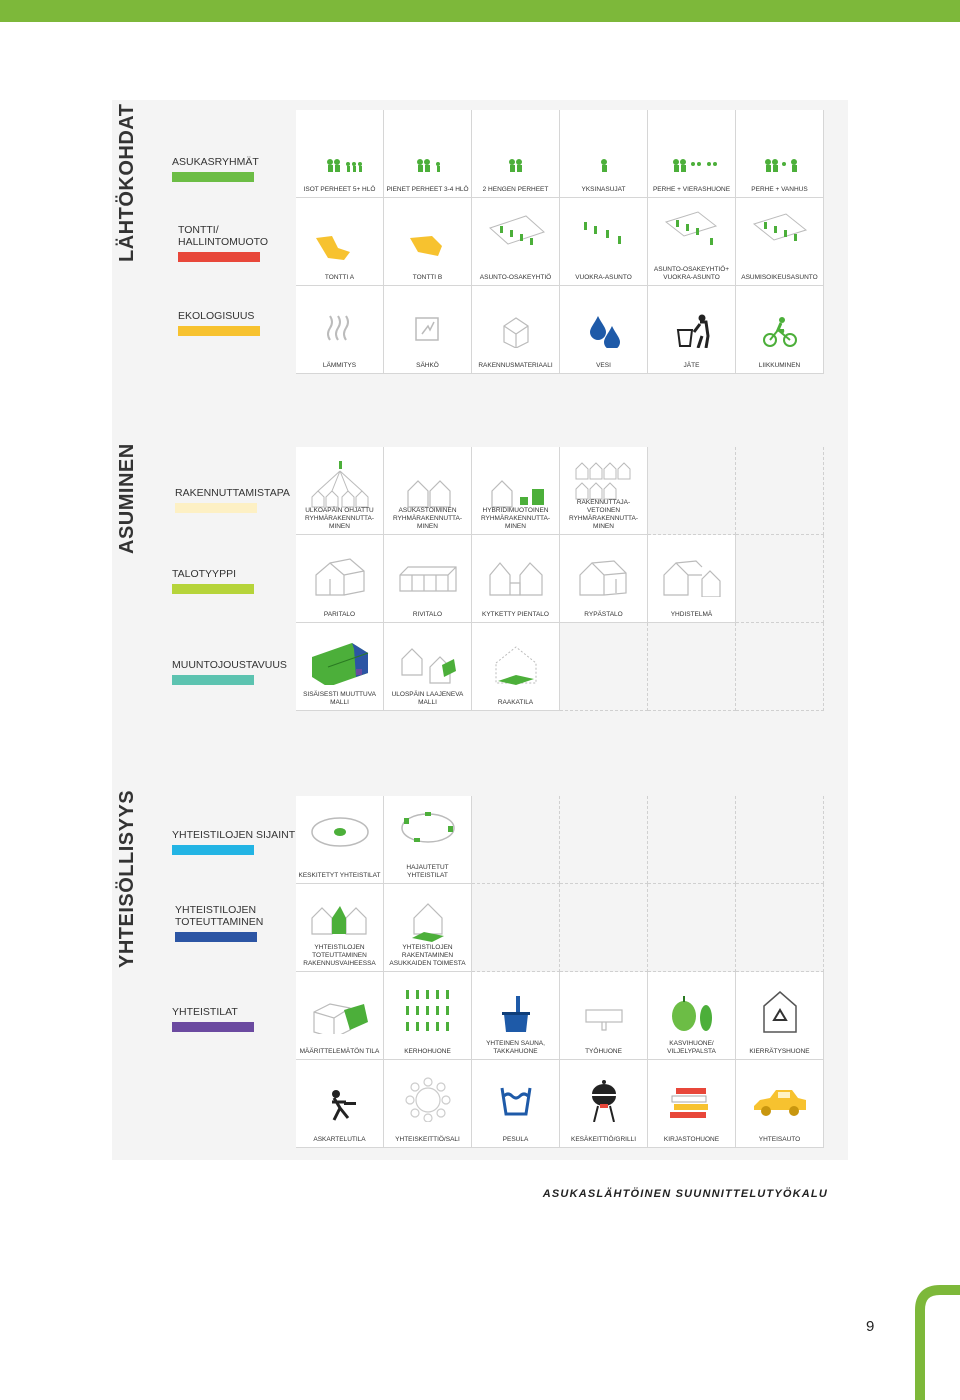  I want to click on cell-kierratyshuone: KIERRÄTYSHUONE, so click(780, 1016).